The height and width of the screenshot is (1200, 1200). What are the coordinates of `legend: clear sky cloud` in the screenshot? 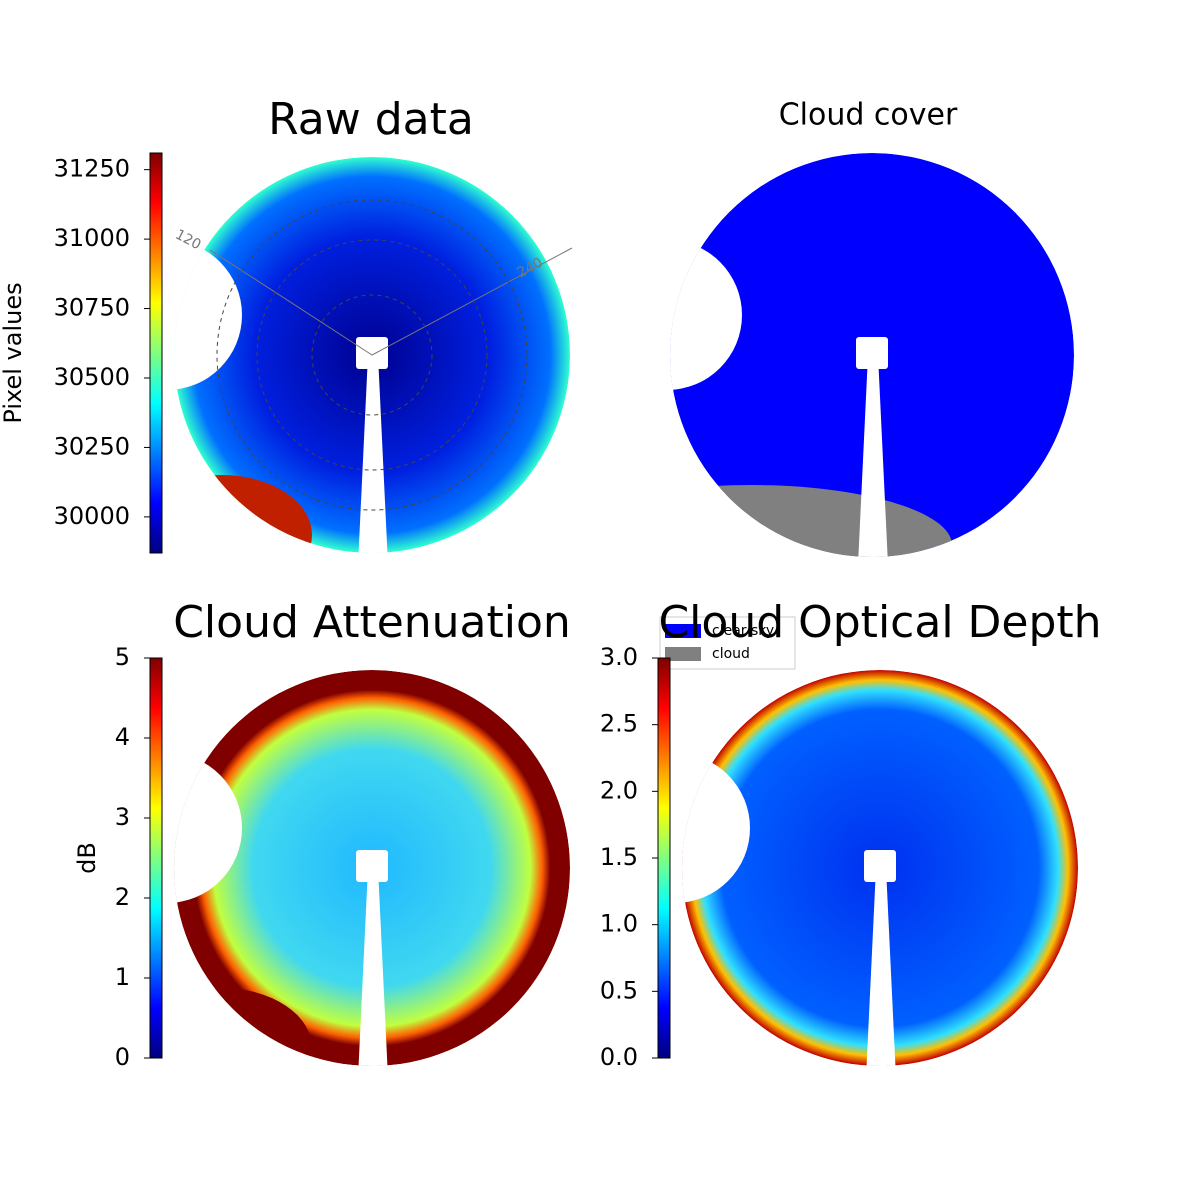 It's located at (727, 643).